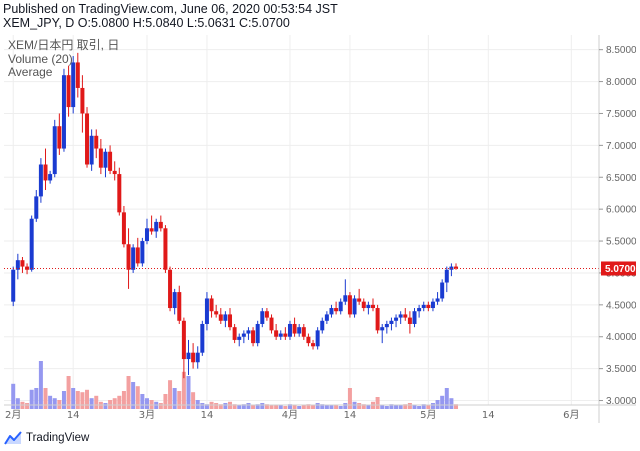  Describe the element at coordinates (621, 369) in the screenshot. I see `price-tick-label: 3.5000` at that location.